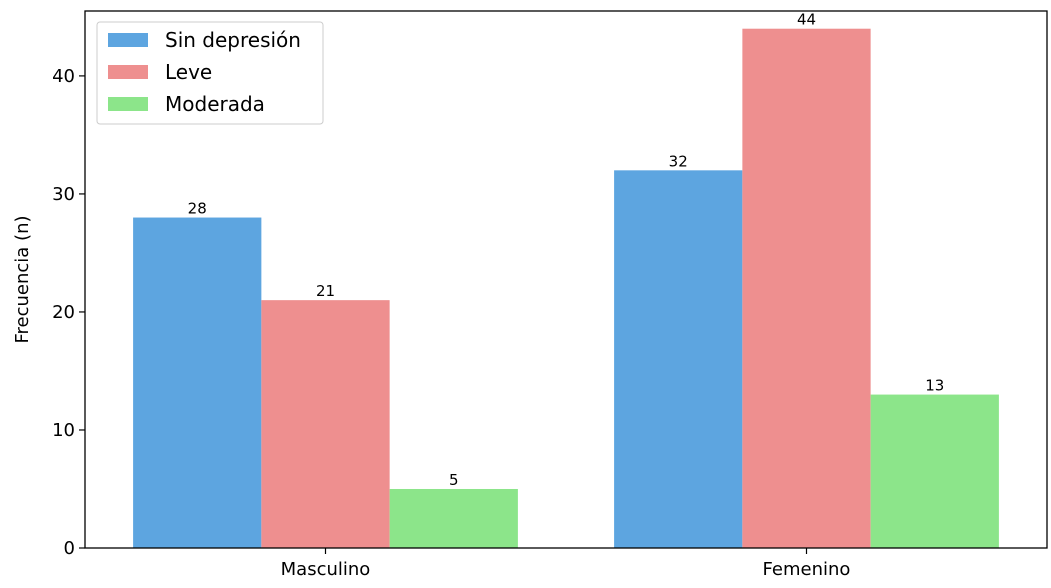 Image resolution: width=1051 pixels, height=588 pixels. Describe the element at coordinates (807, 569) in the screenshot. I see `x-tick-label: Femenino` at that location.